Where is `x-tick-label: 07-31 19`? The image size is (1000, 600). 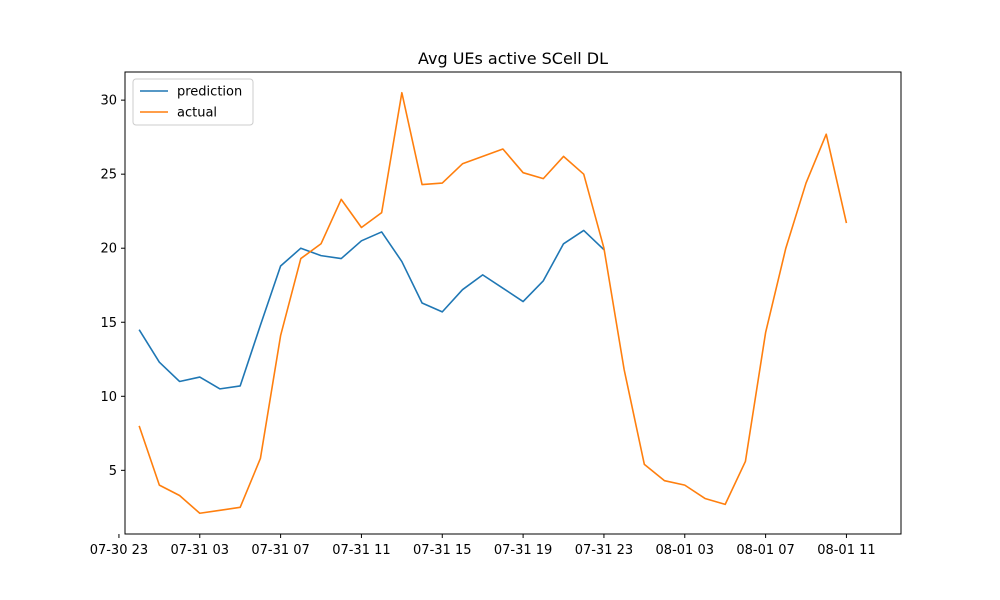
x-tick-label: 07-31 19 is located at coordinates (523, 550).